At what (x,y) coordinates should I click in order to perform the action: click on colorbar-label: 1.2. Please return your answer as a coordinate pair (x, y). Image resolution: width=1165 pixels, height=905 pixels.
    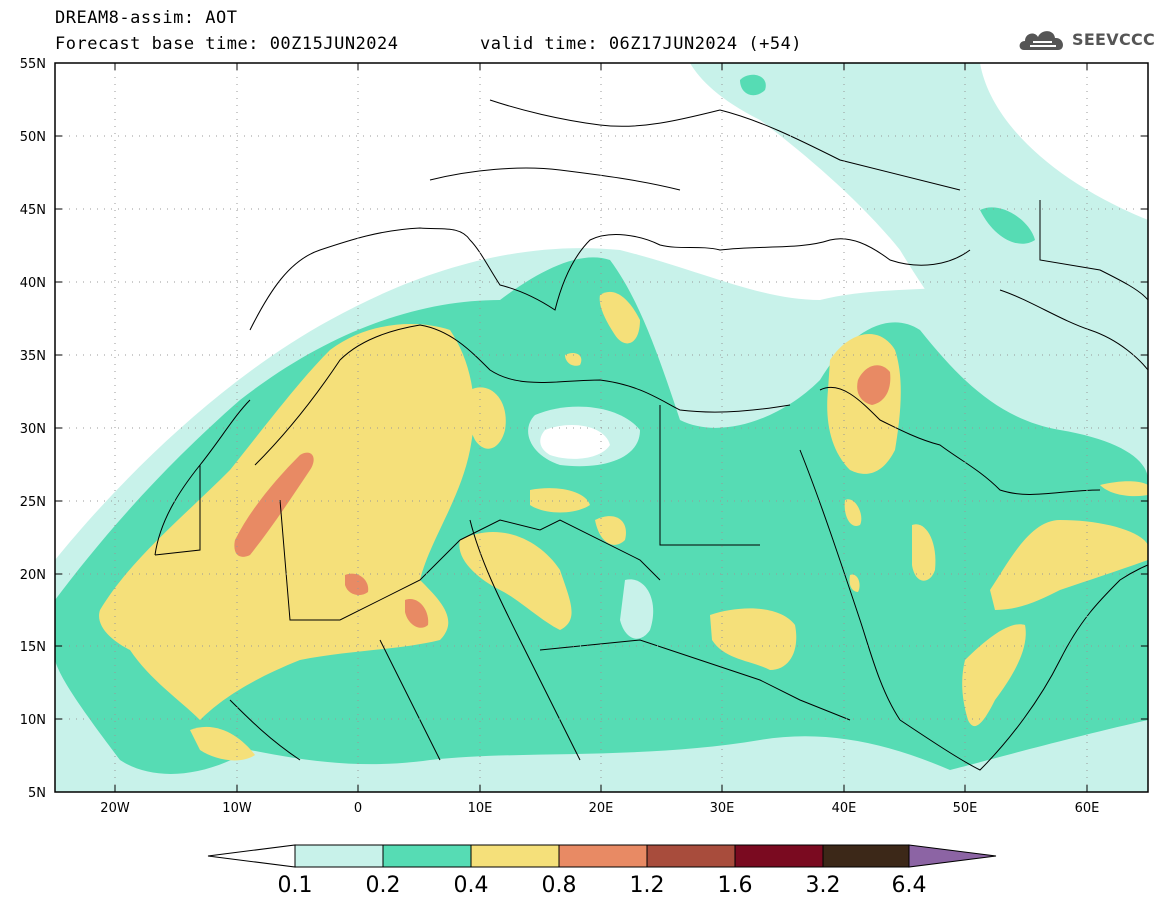
    Looking at the image, I should click on (647, 885).